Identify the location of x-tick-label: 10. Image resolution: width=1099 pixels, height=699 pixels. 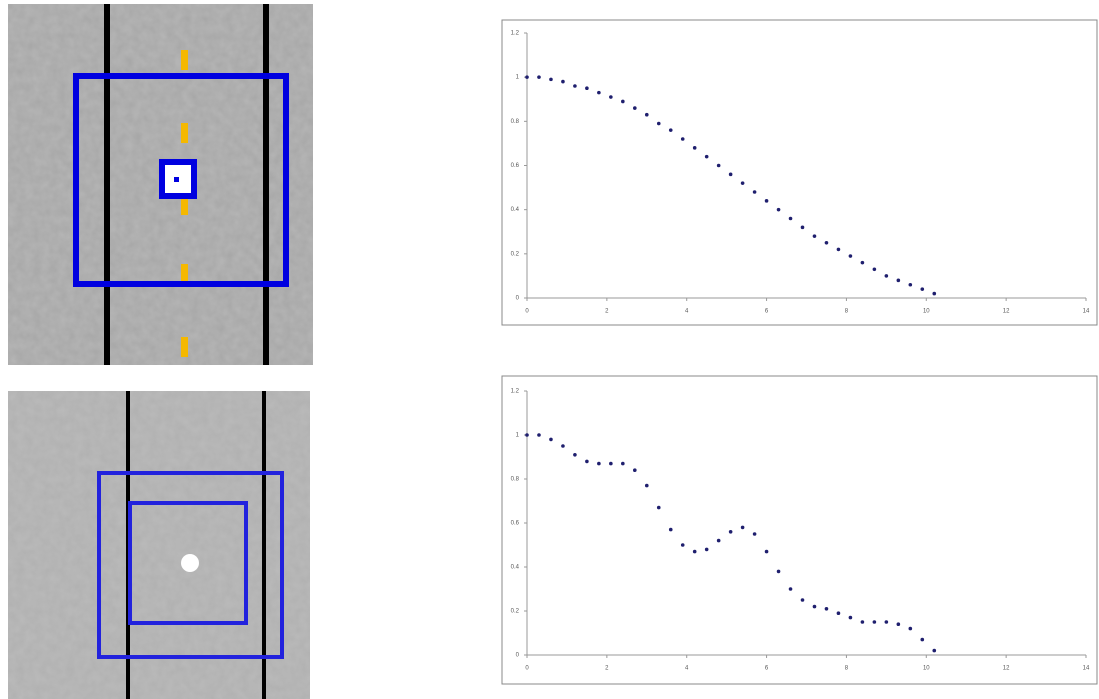
(926, 669).